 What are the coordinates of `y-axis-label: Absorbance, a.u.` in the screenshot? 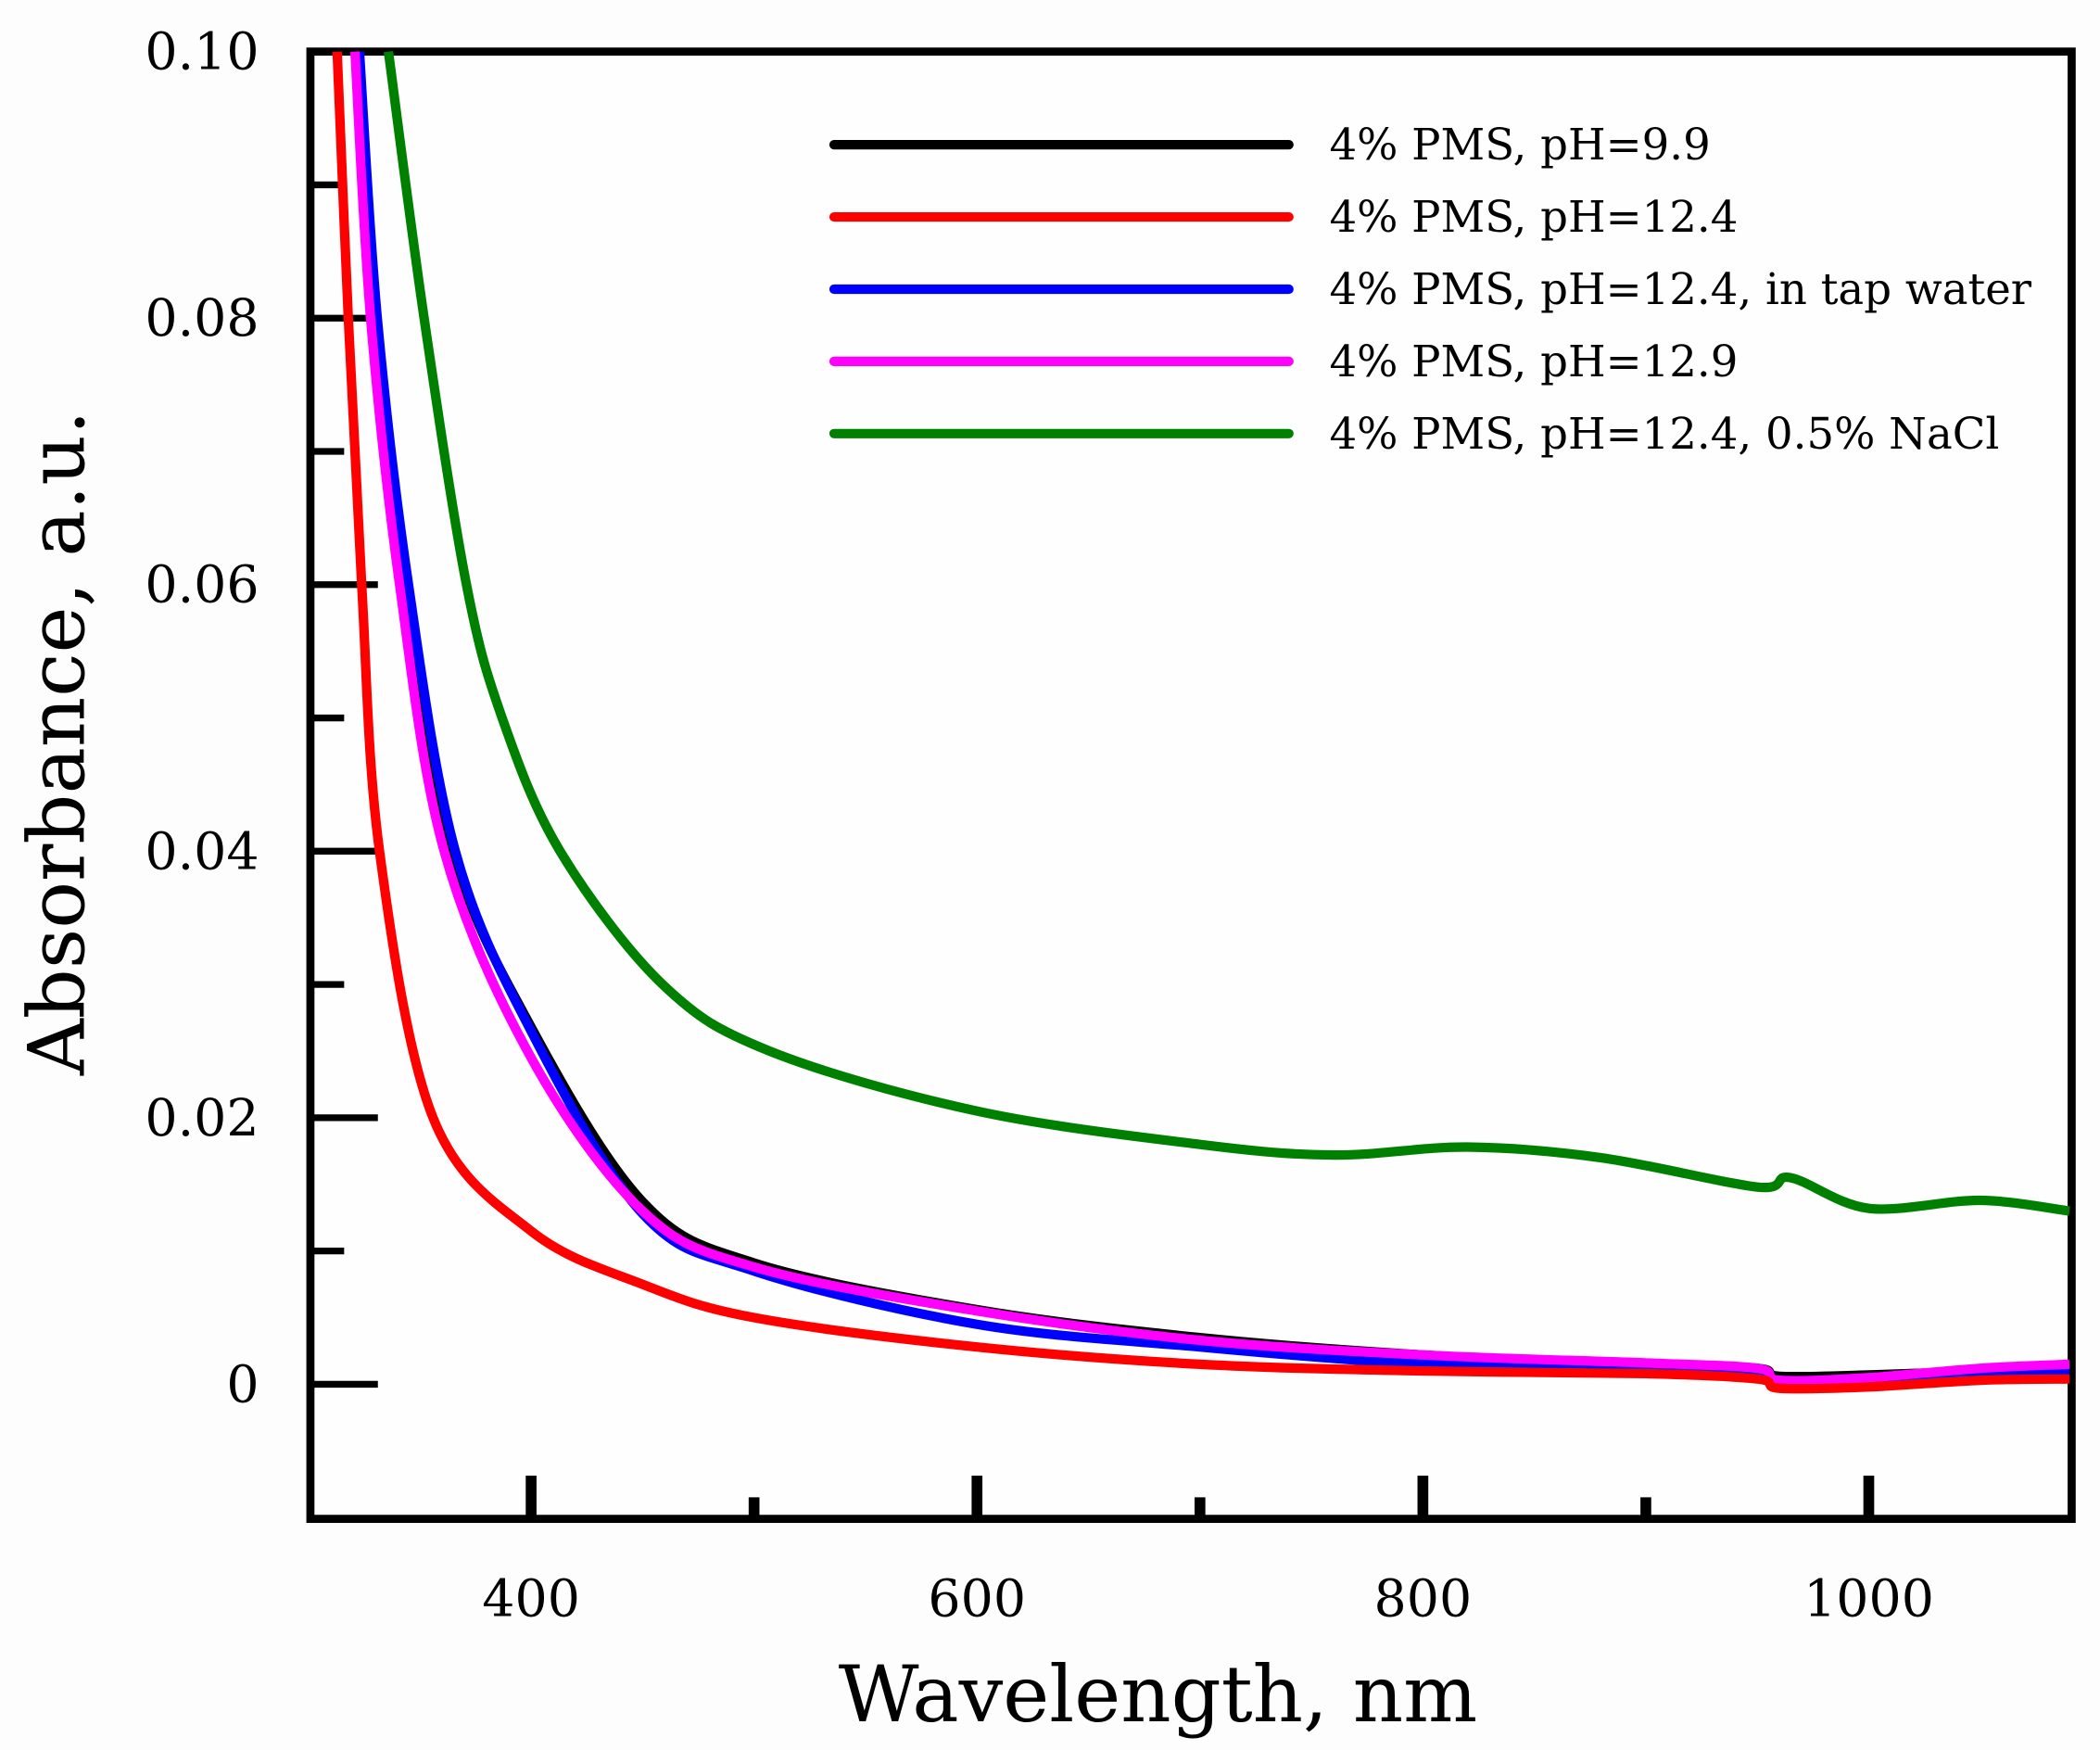 It's located at (56, 743).